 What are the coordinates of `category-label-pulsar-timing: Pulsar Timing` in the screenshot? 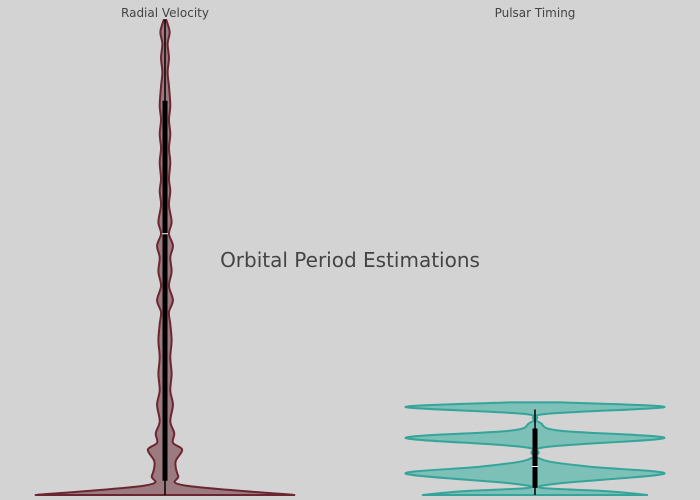 It's located at (535, 13).